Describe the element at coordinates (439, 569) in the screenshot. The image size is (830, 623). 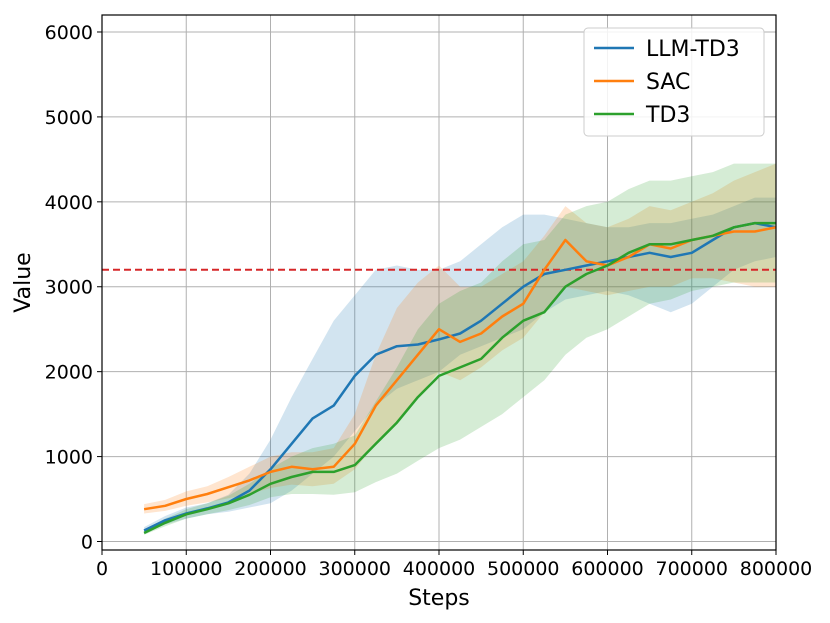
I see `x-tick-label: 400000` at that location.